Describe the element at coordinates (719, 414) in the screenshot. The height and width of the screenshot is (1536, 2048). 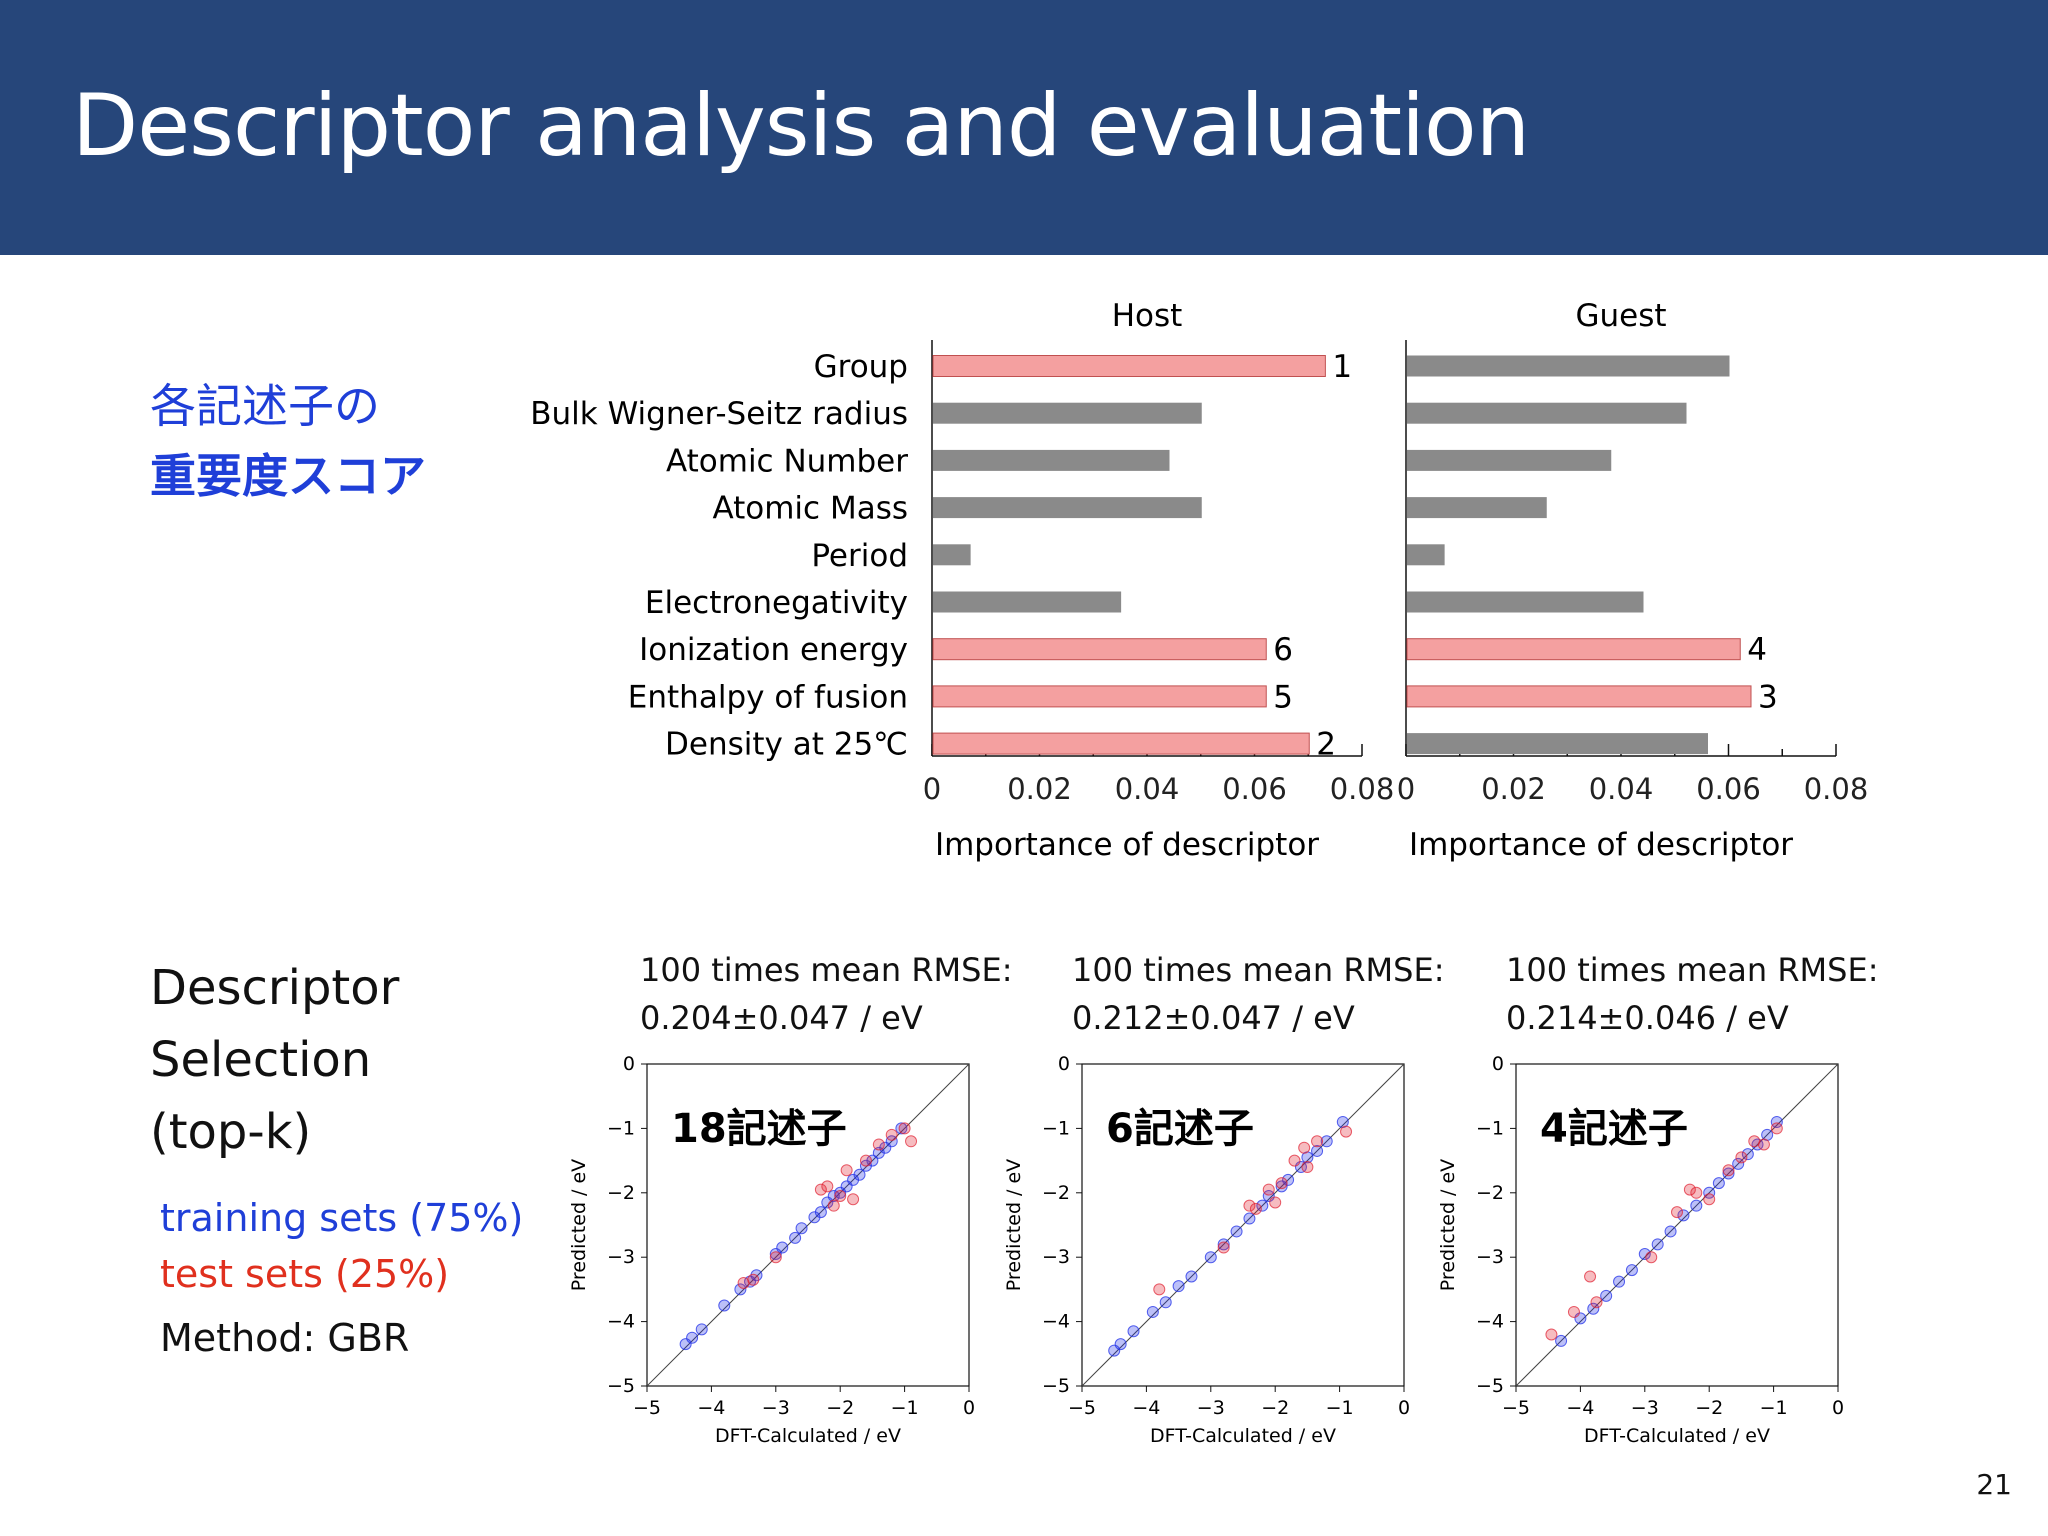
I see `category-label: Bulk Wigner-Seitz radius` at that location.